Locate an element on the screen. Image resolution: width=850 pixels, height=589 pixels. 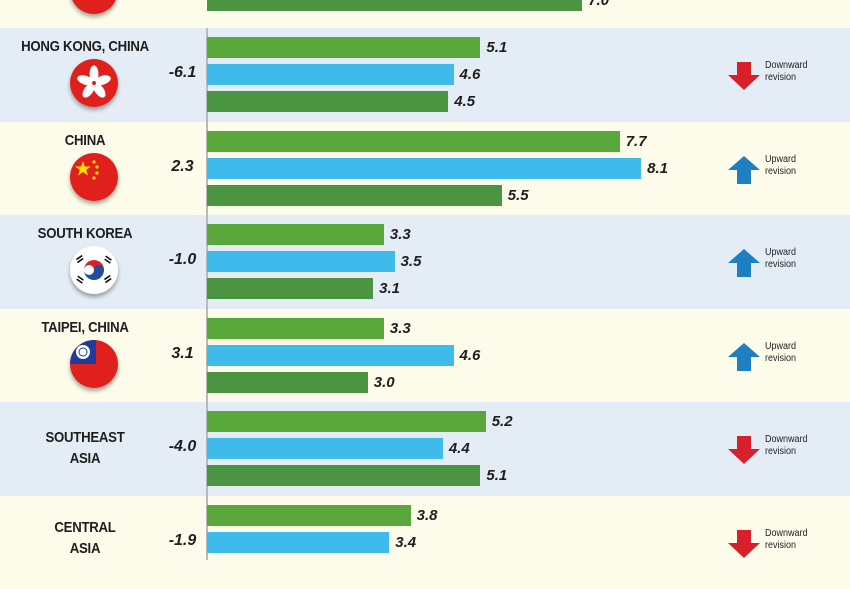
row-3-bar-label-1: 3.3 is located at coordinates (400, 234).